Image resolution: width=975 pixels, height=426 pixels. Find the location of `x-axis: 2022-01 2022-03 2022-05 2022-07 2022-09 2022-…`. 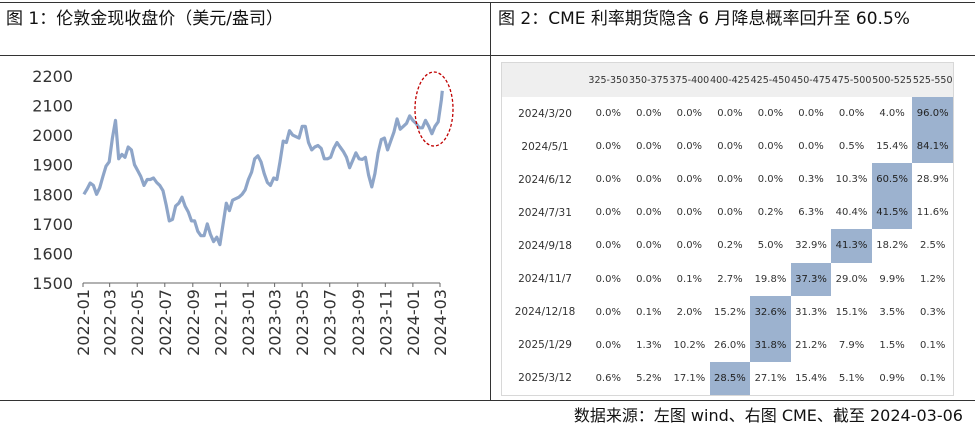

x-axis: 2022-01 2022-03 2022-05 2022-07 2022-09 2022-… is located at coordinates (262, 319).